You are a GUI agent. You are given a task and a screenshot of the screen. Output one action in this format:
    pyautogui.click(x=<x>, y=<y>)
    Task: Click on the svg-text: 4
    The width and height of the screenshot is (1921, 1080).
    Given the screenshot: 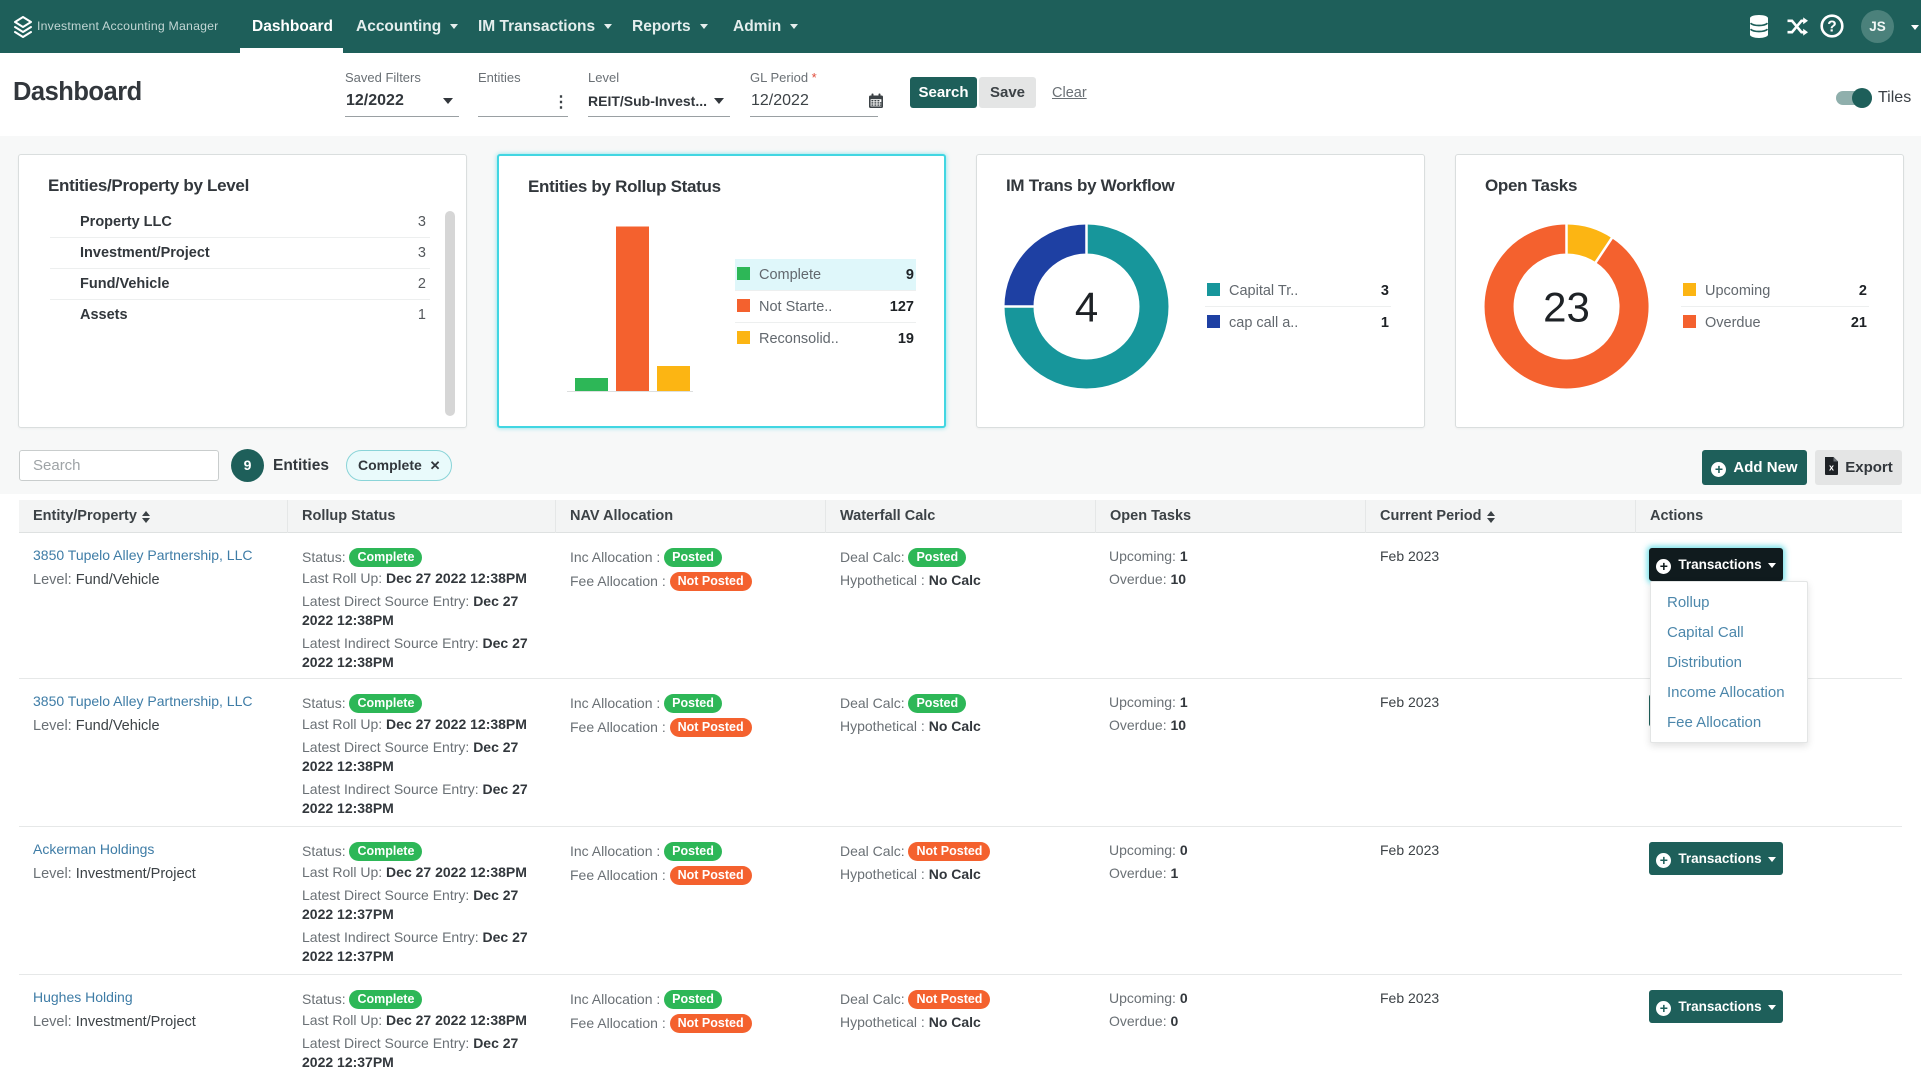 What is the action you would take?
    pyautogui.click(x=1086, y=307)
    